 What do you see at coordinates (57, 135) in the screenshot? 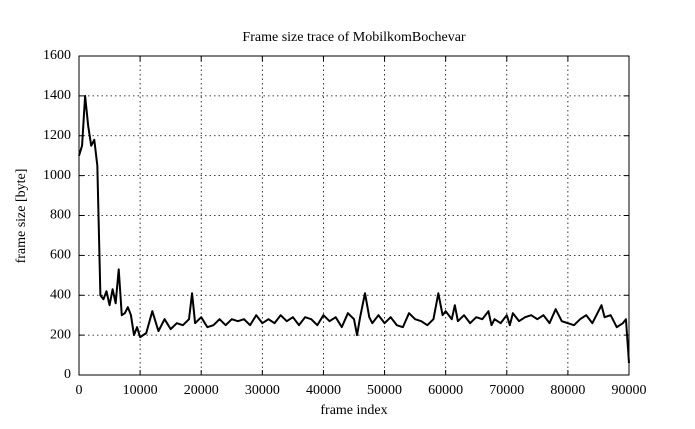
I see `y-tick-label: 1200` at bounding box center [57, 135].